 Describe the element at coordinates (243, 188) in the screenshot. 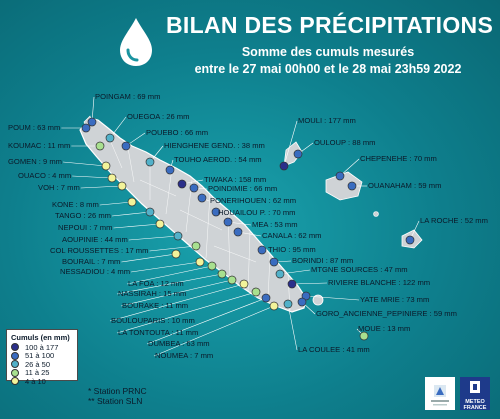

I see `station-label: POINDIMIE : 66 mm` at that location.